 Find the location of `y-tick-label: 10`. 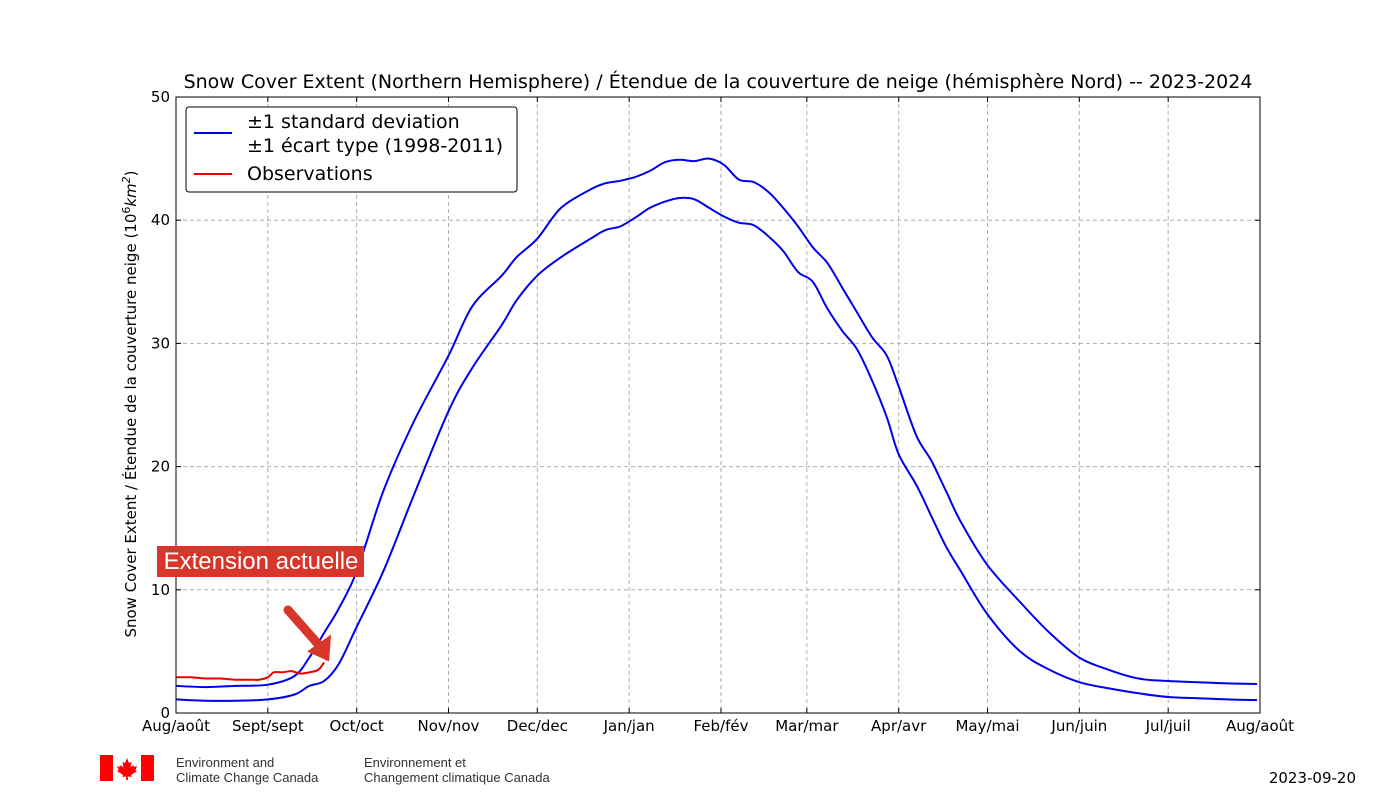

y-tick-label: 10 is located at coordinates (160, 590).